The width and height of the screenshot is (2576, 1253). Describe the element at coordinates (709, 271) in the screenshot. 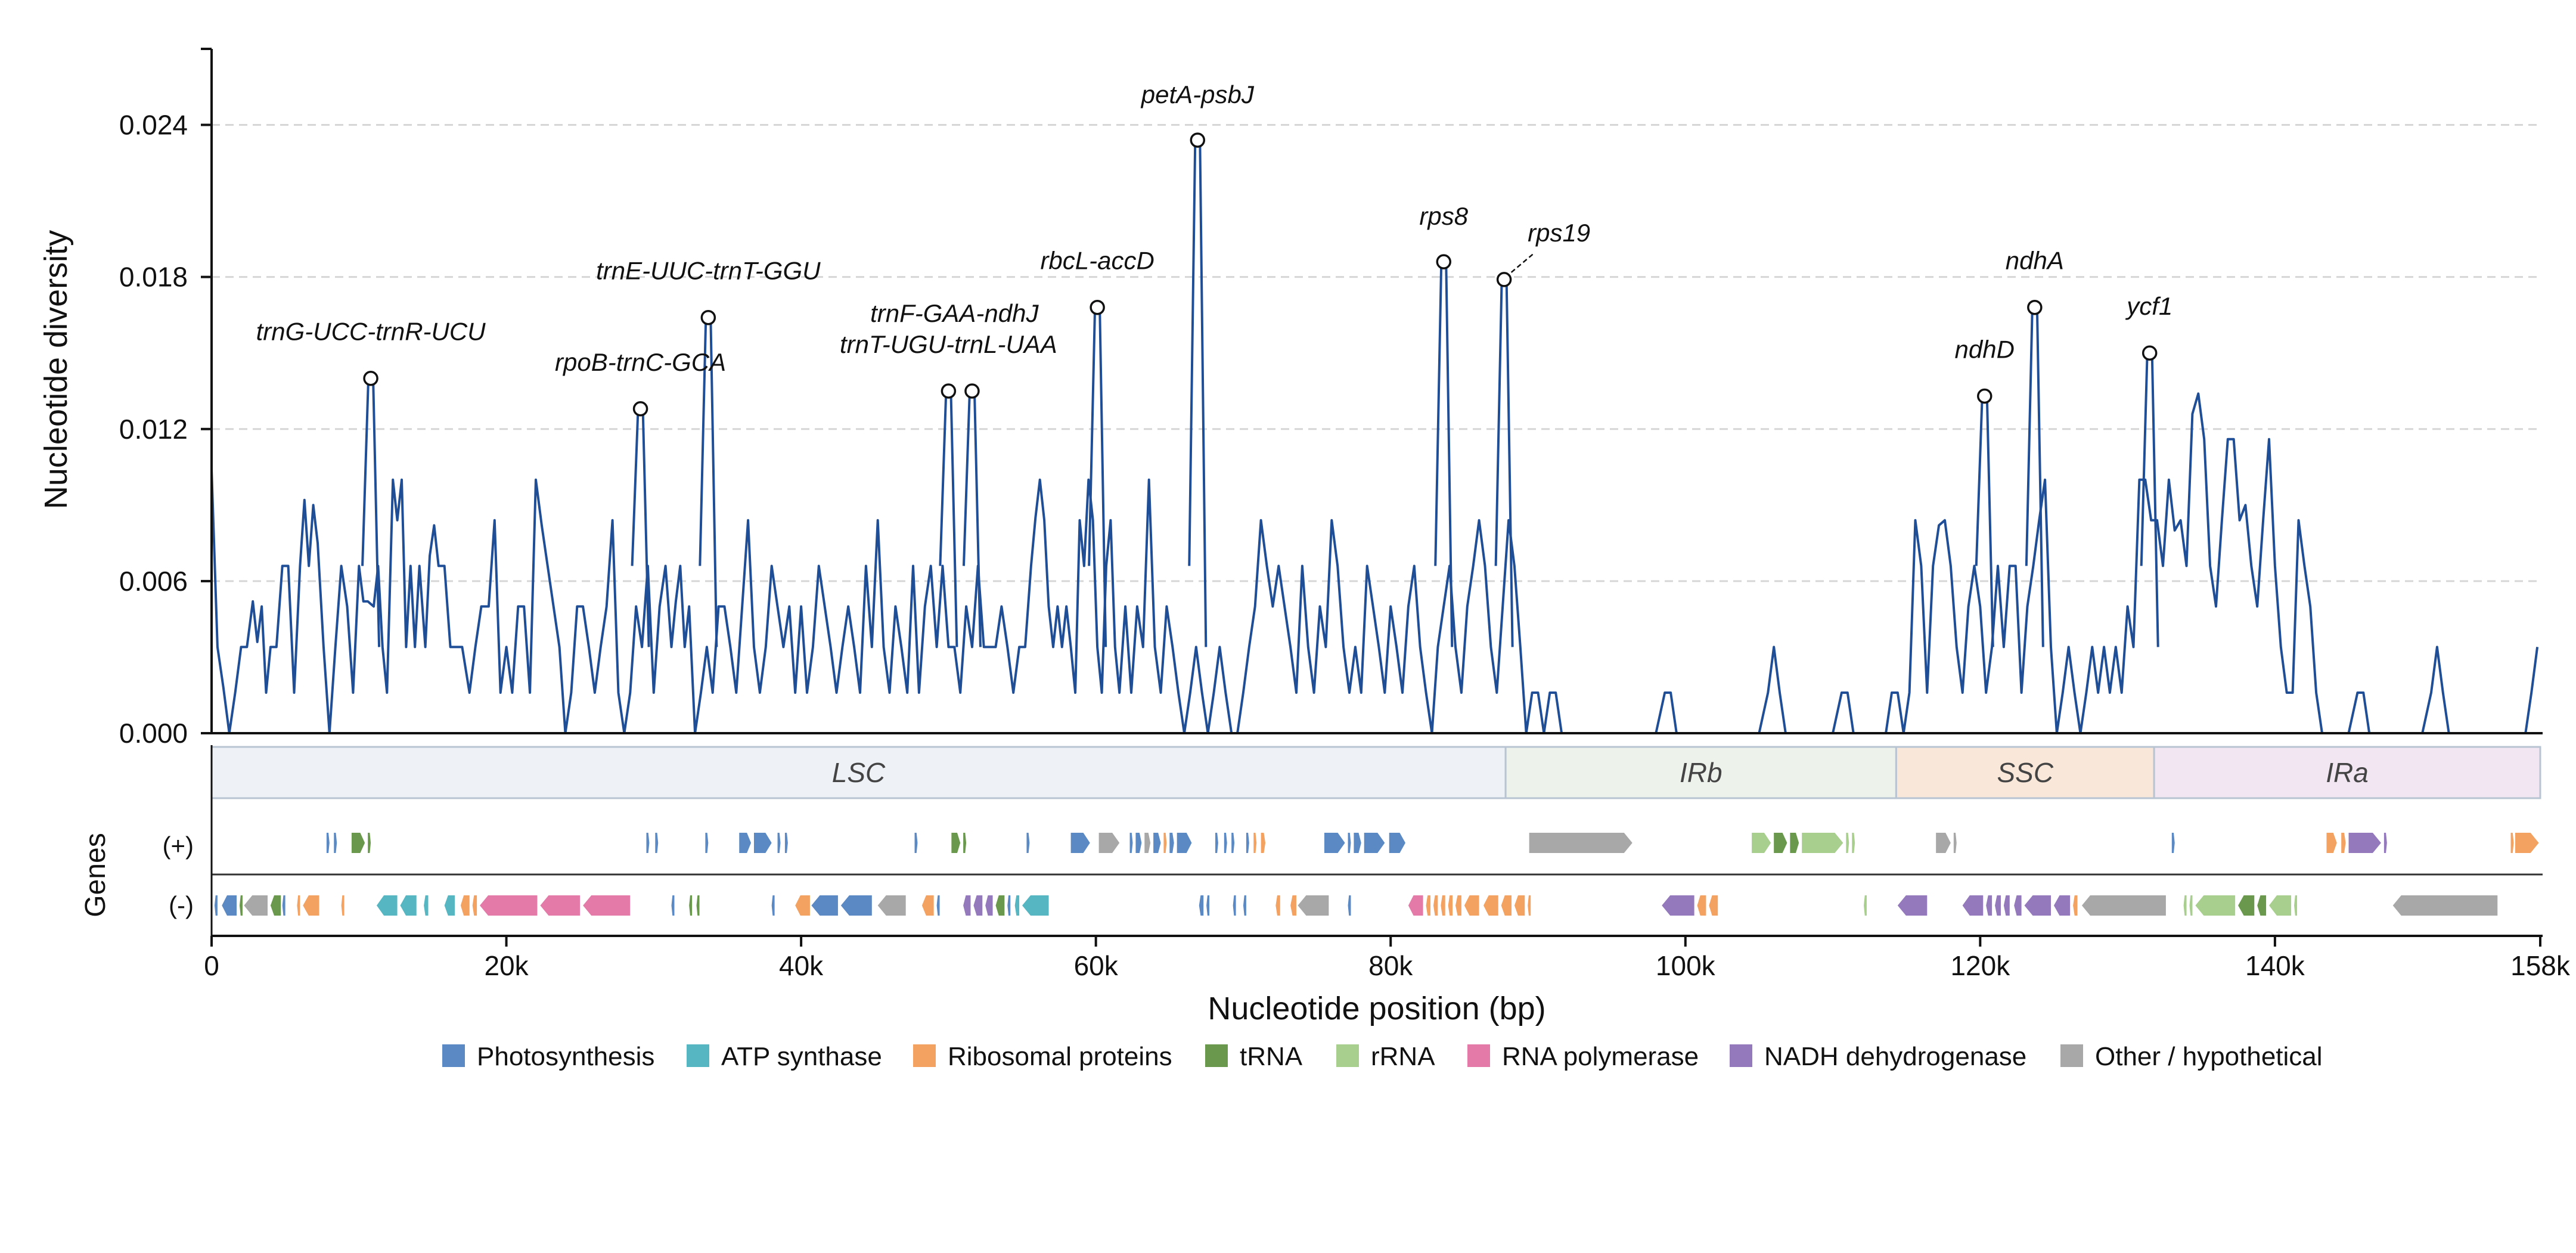

I see `peak-label-2: trnE-UUC-trnT-GGU` at that location.